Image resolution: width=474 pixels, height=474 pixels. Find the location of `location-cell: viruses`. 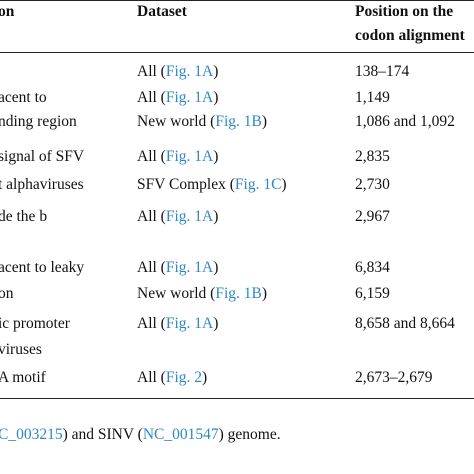

location-cell: viruses is located at coordinates (21, 349).